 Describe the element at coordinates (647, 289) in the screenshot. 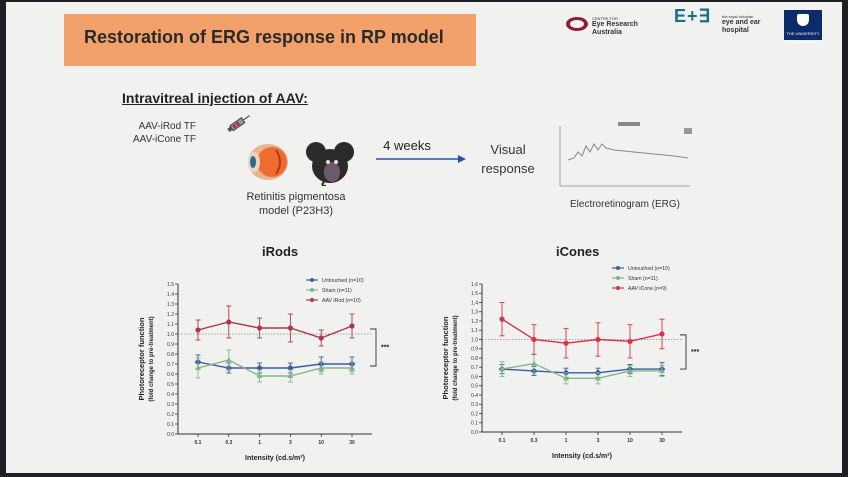

I see `legend-label: AAV iCone (n=9)` at that location.